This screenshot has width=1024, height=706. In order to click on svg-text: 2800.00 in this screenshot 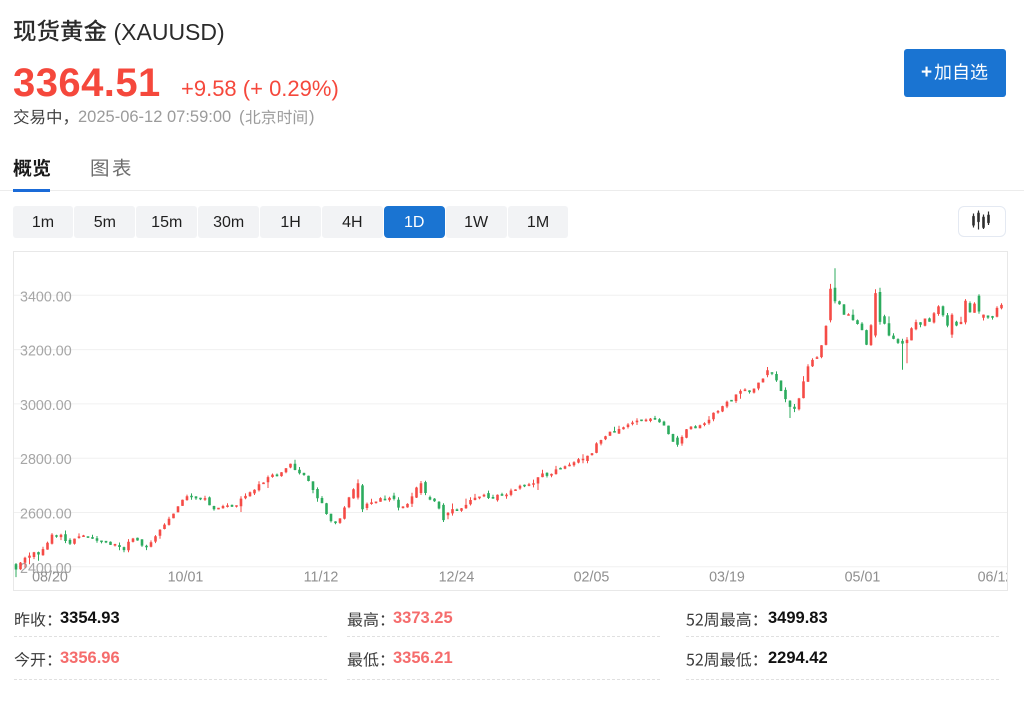, I will do `click(46, 460)`.